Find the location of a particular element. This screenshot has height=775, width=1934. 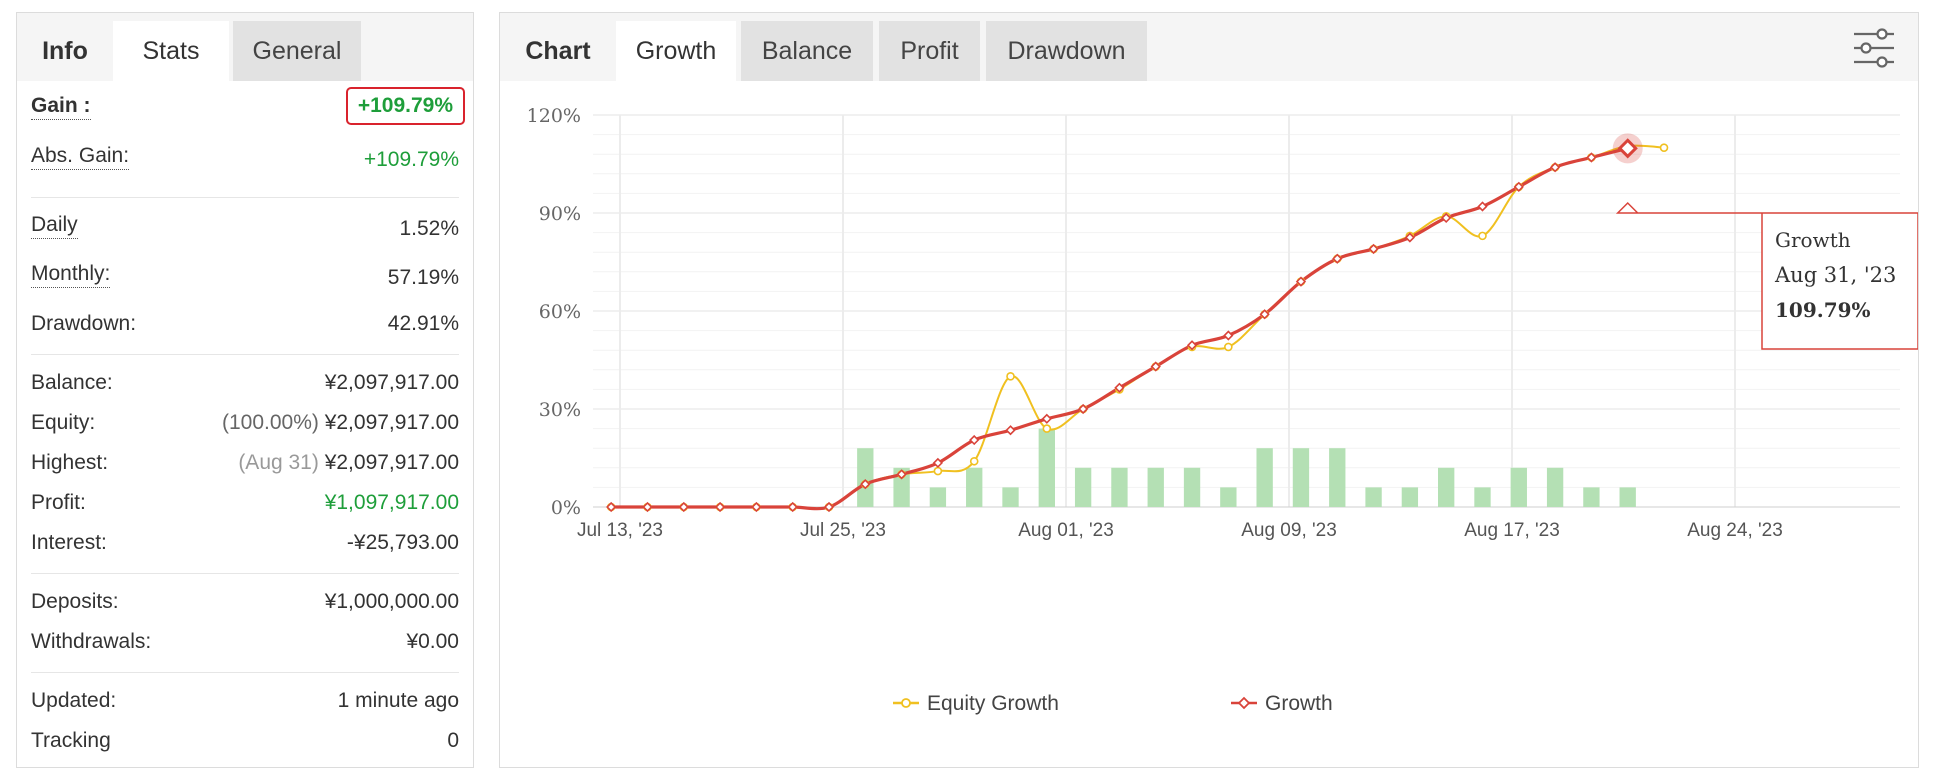

stats-tabbar: Info Stats General is located at coordinates (245, 47).